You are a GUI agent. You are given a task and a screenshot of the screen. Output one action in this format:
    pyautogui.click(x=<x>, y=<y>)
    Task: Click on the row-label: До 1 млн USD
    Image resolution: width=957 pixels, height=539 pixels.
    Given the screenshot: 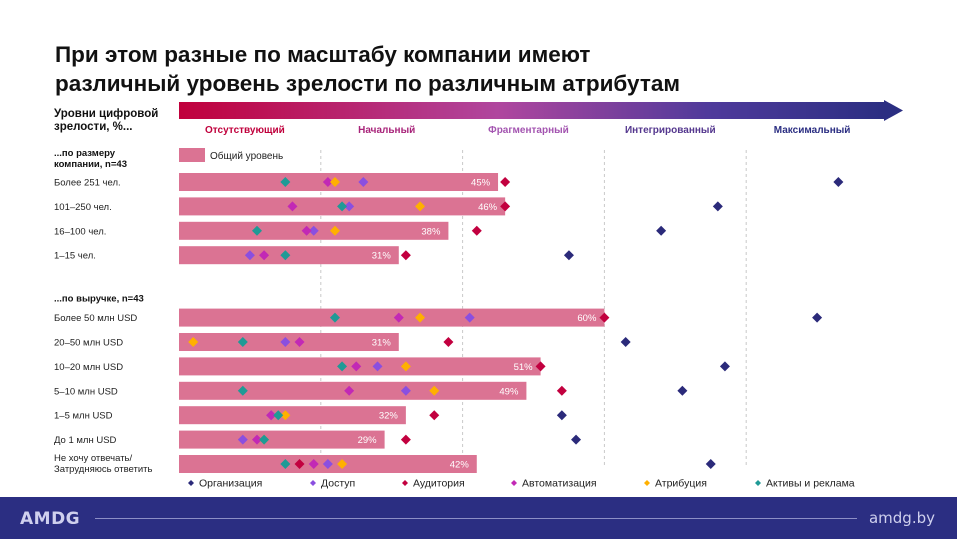 What is the action you would take?
    pyautogui.click(x=85, y=440)
    